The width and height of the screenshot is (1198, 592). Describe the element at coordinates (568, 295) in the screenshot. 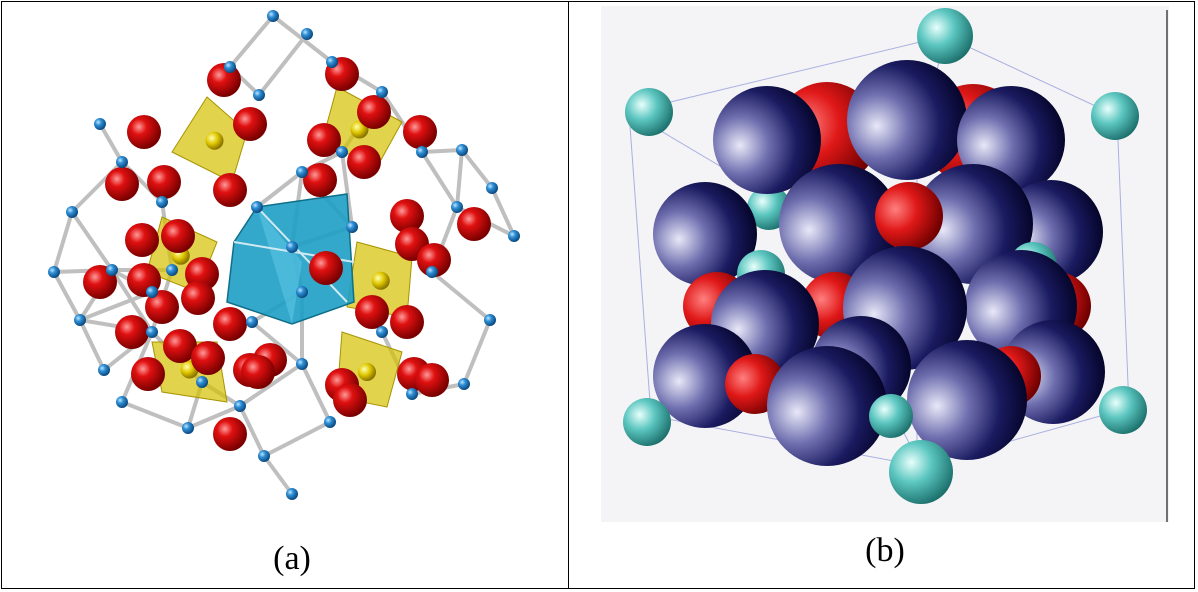

I see `panel-divider` at that location.